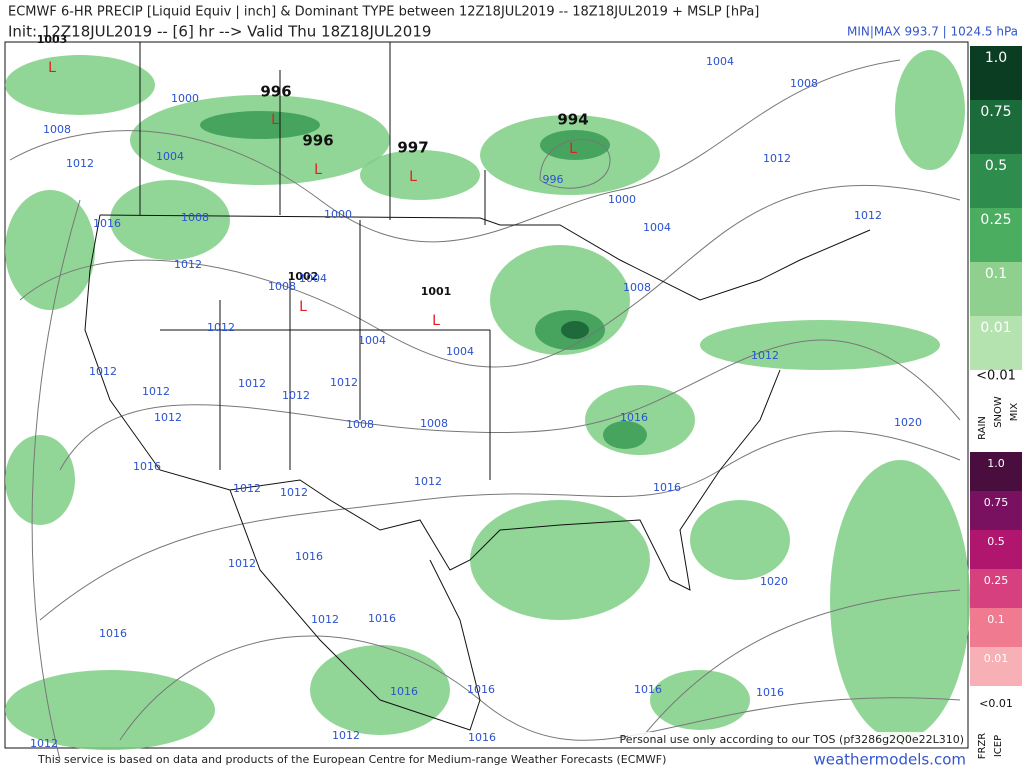 This screenshot has width=1024, height=768. Describe the element at coordinates (995, 112) in the screenshot. I see `rain-level: 0.75` at that location.